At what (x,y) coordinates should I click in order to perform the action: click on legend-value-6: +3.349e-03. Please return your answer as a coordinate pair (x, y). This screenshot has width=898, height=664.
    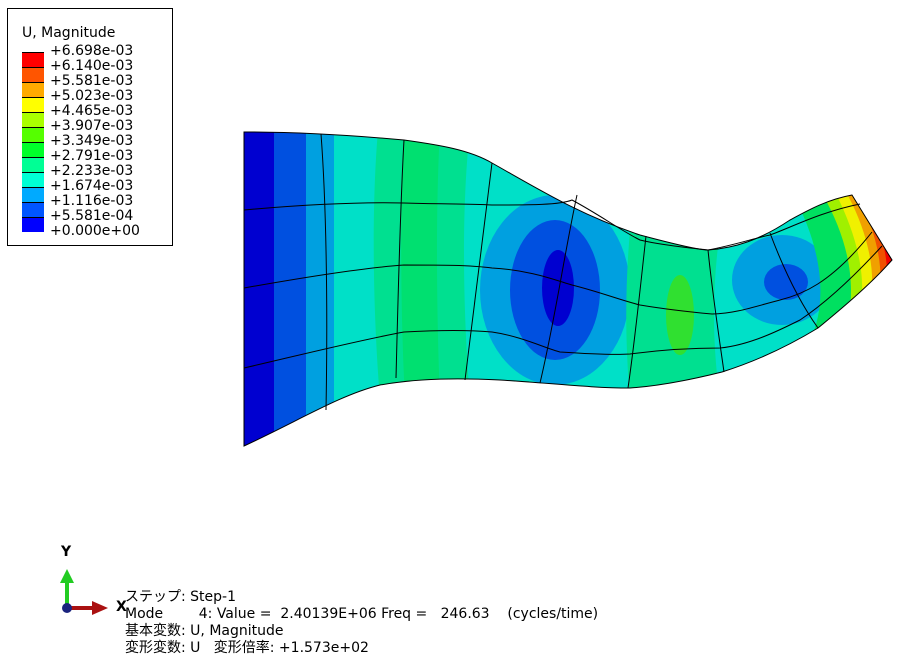
    Looking at the image, I should click on (92, 141).